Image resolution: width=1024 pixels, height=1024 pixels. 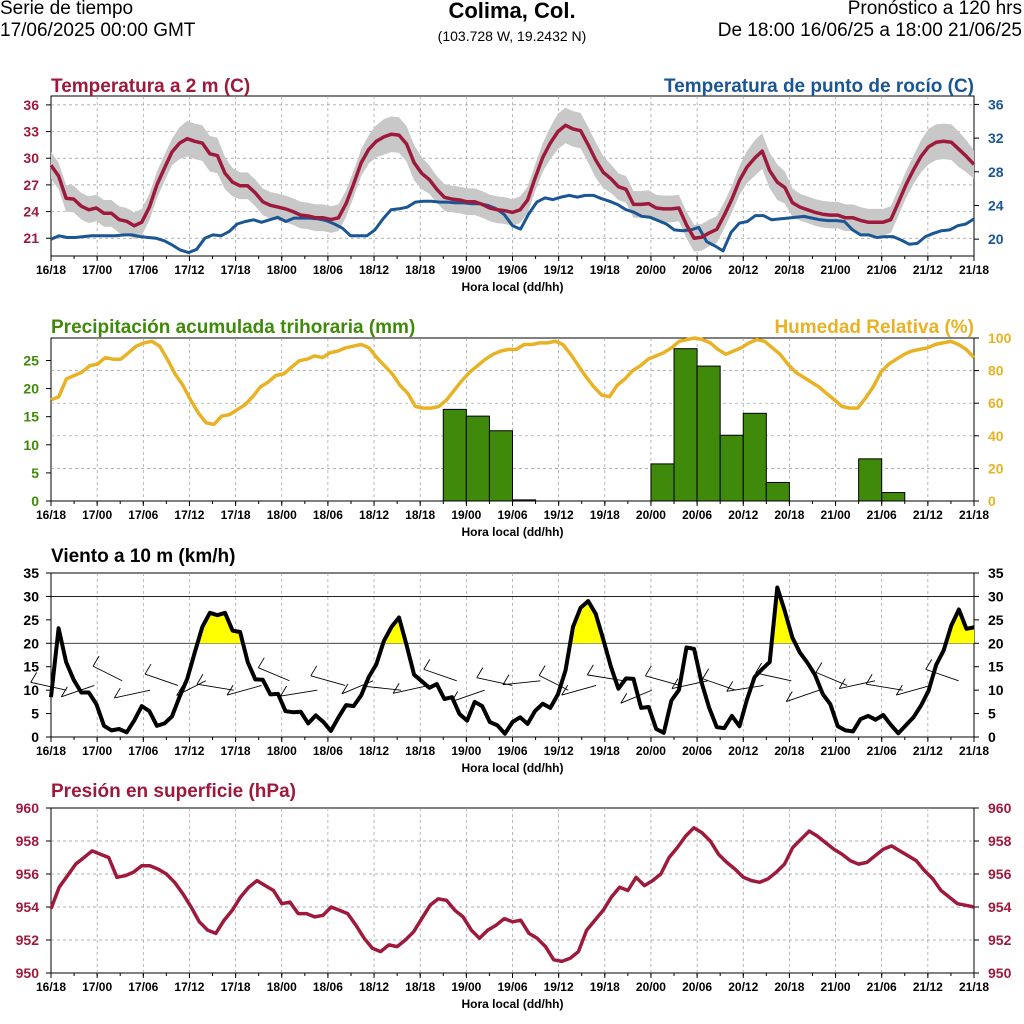 What do you see at coordinates (28, 841) in the screenshot?
I see `y-tick-label: 958` at bounding box center [28, 841].